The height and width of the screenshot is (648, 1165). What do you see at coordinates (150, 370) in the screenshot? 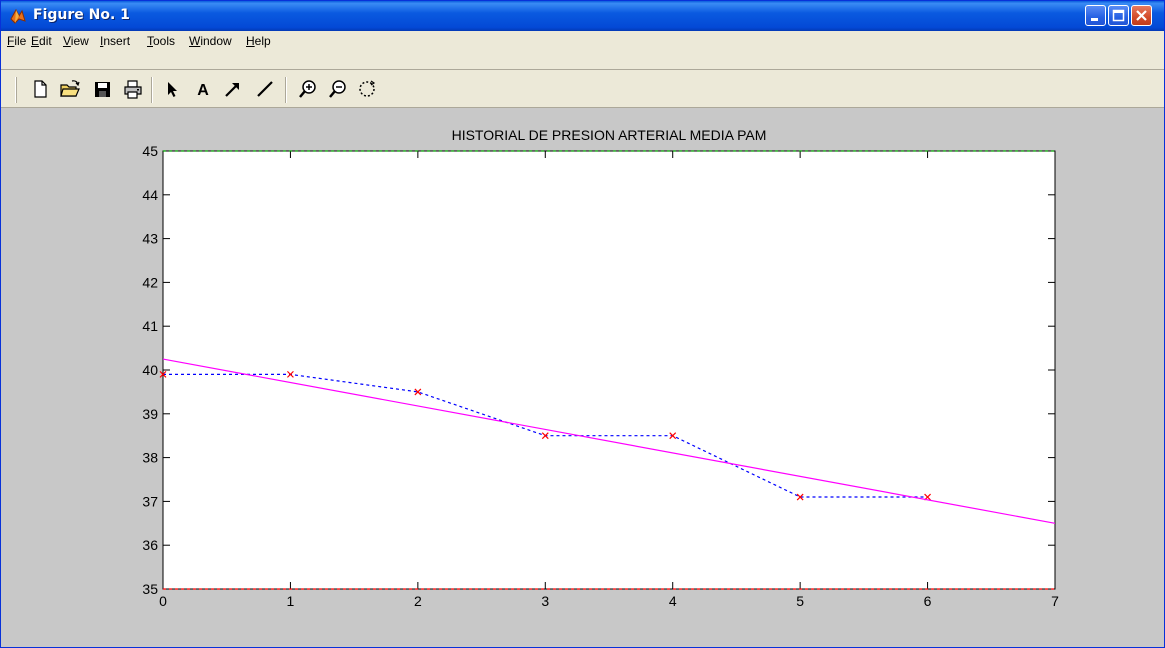
I see `y-tick-label: 40` at bounding box center [150, 370].